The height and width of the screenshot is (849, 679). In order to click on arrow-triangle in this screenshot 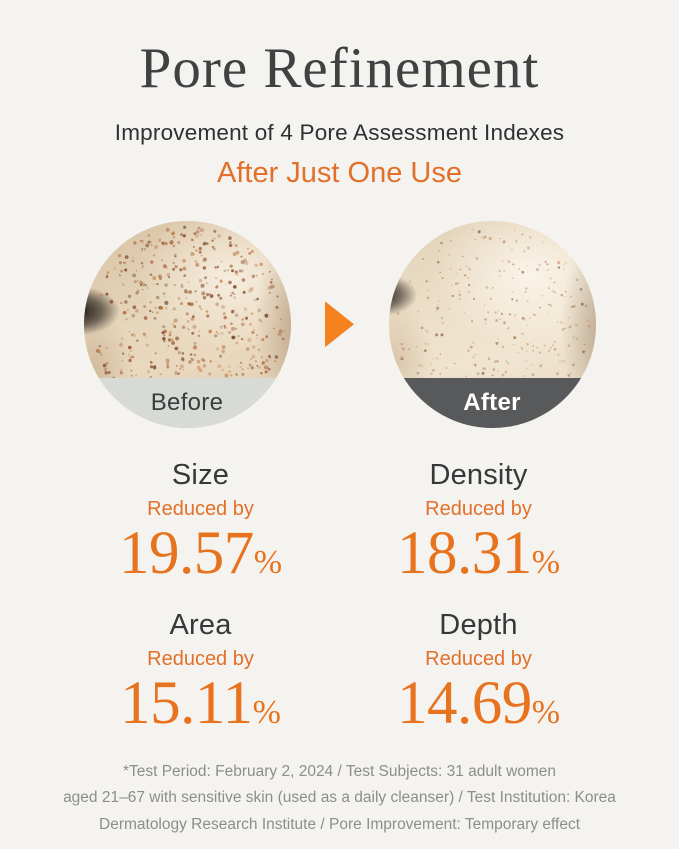, I will do `click(339, 324)`.